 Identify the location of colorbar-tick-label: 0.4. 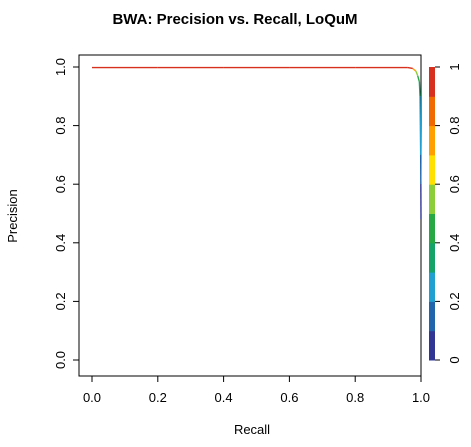
(454, 243).